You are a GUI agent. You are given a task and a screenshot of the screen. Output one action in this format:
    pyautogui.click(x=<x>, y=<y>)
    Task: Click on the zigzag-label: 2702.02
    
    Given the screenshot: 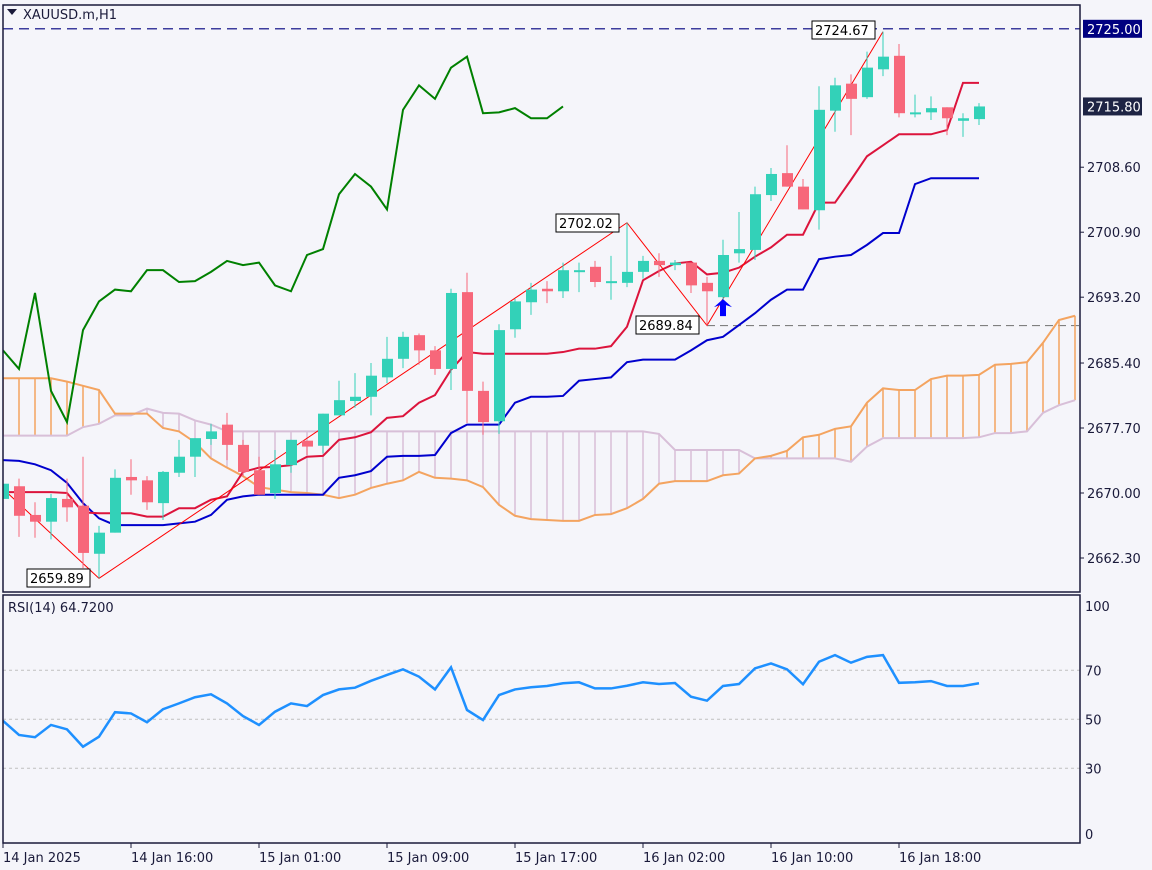 What is the action you would take?
    pyautogui.click(x=586, y=224)
    